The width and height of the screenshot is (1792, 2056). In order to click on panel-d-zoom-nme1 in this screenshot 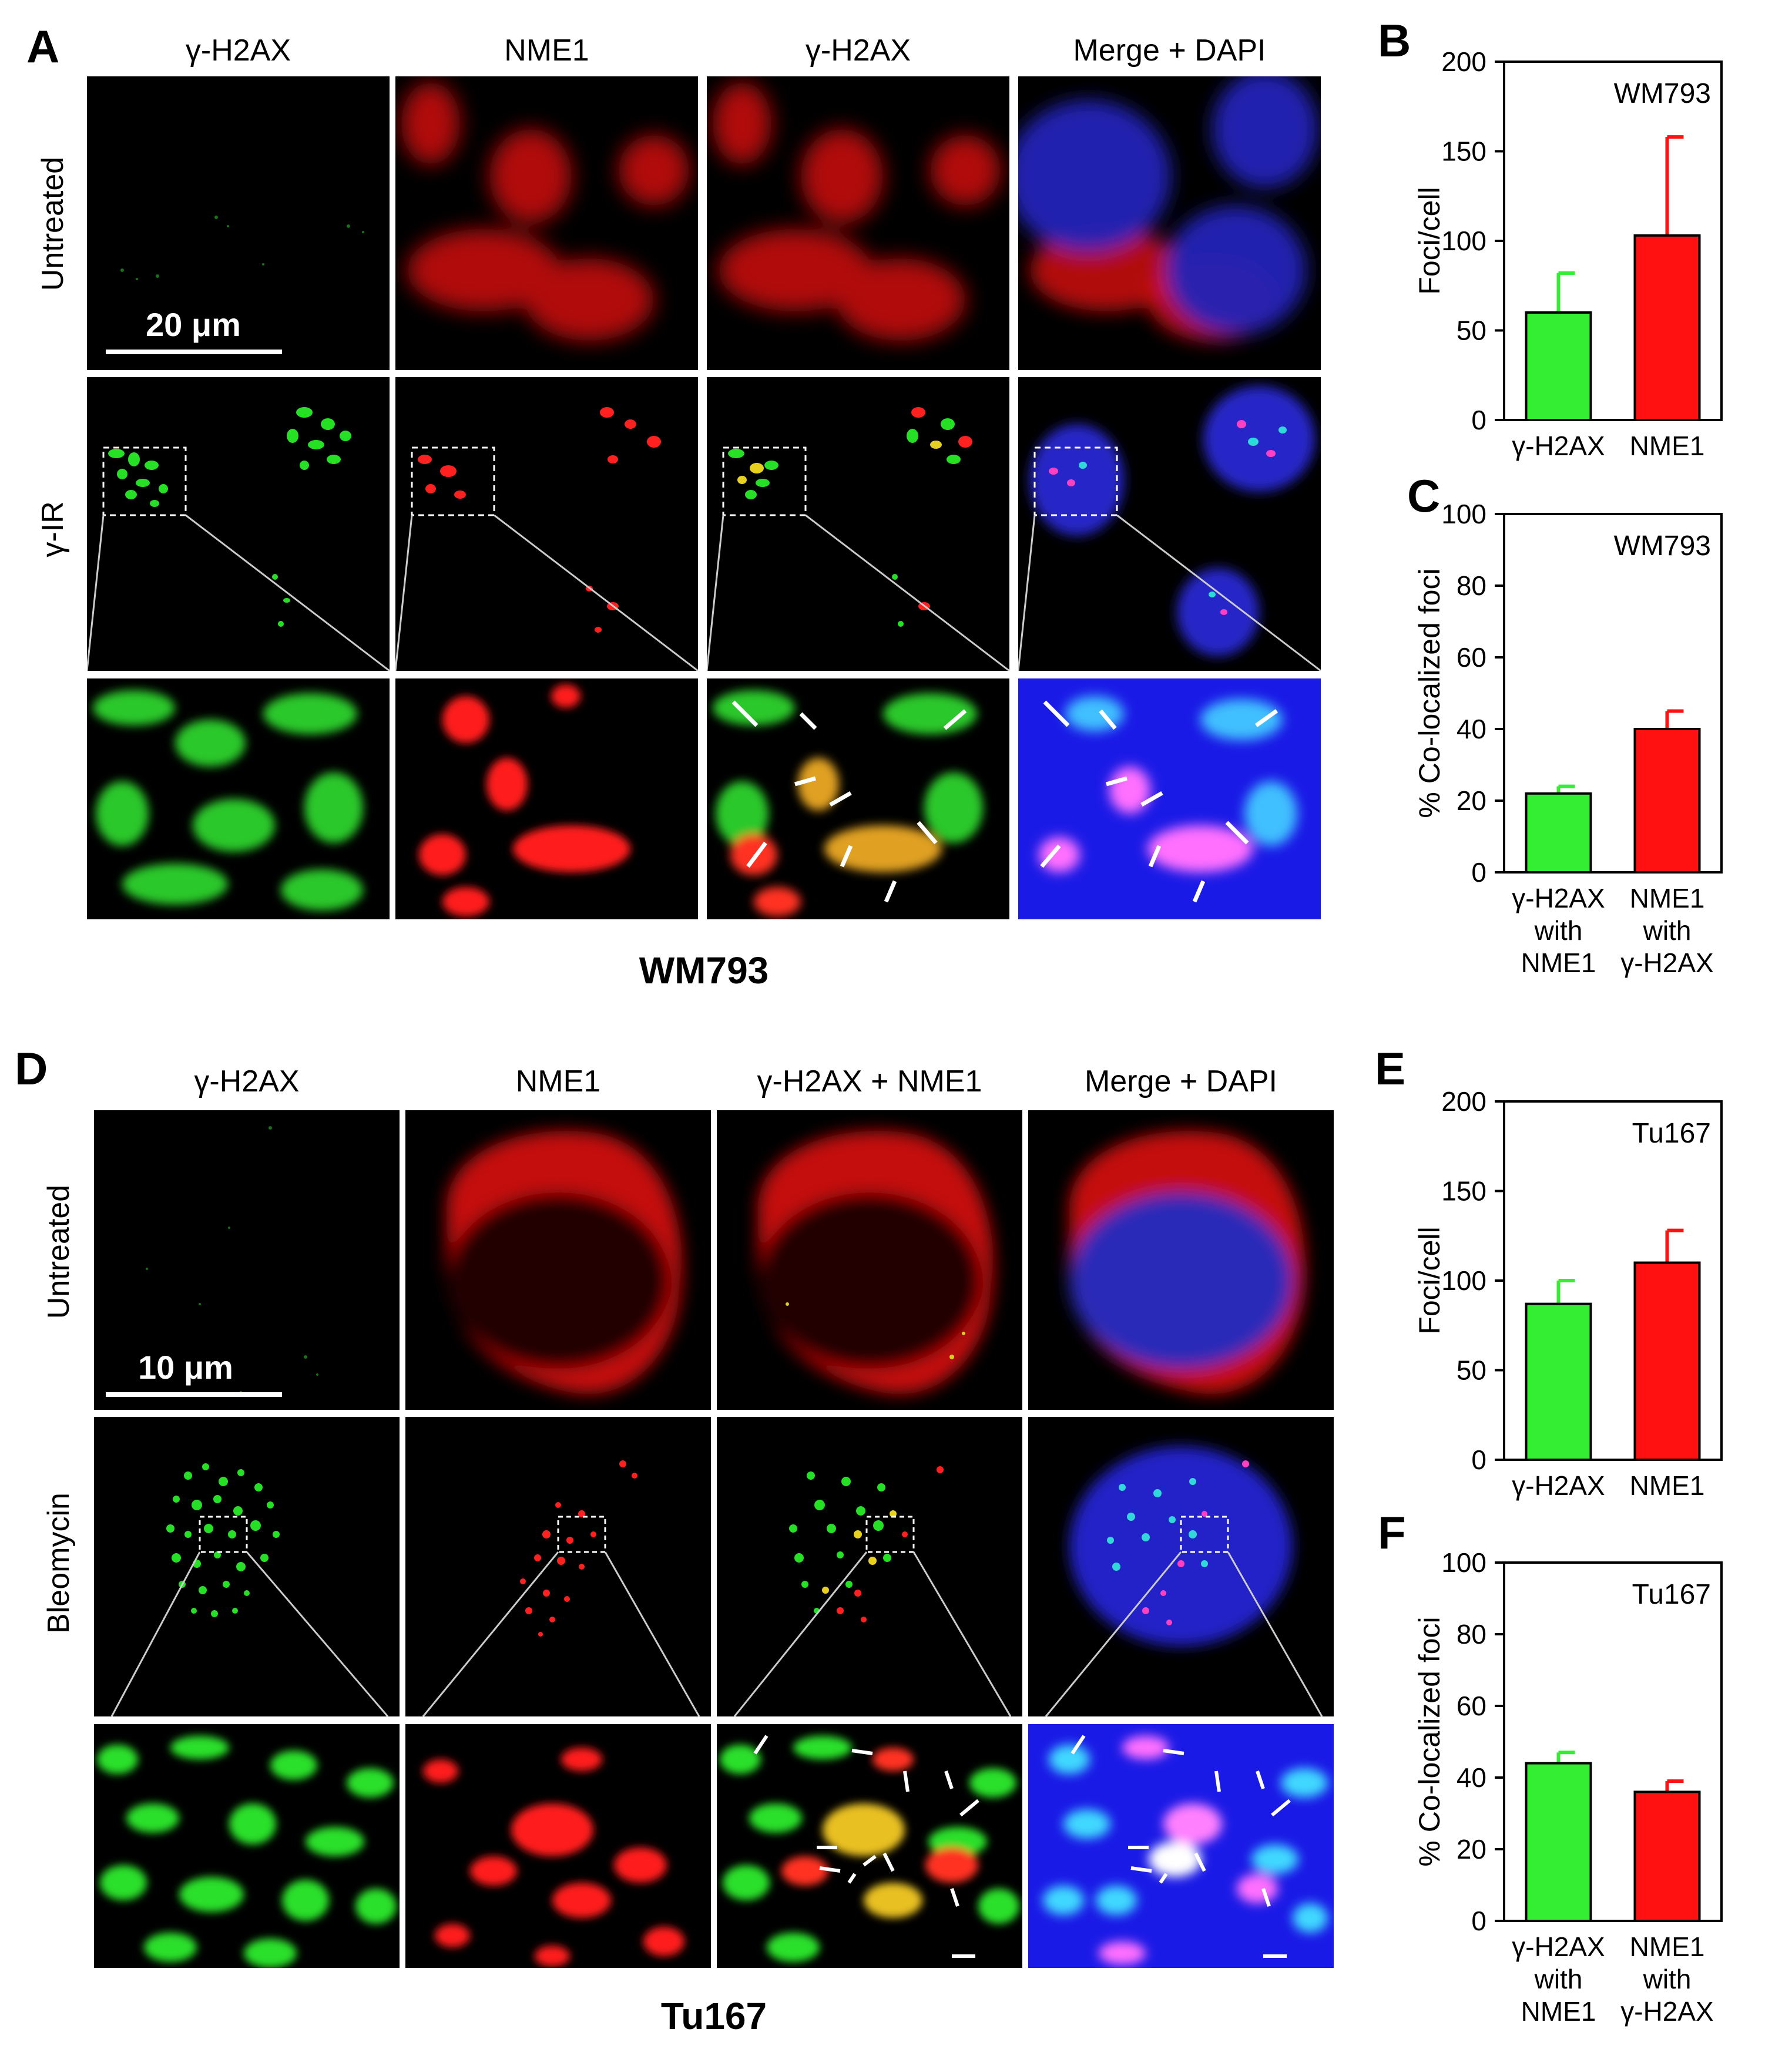, I will do `click(558, 1846)`.